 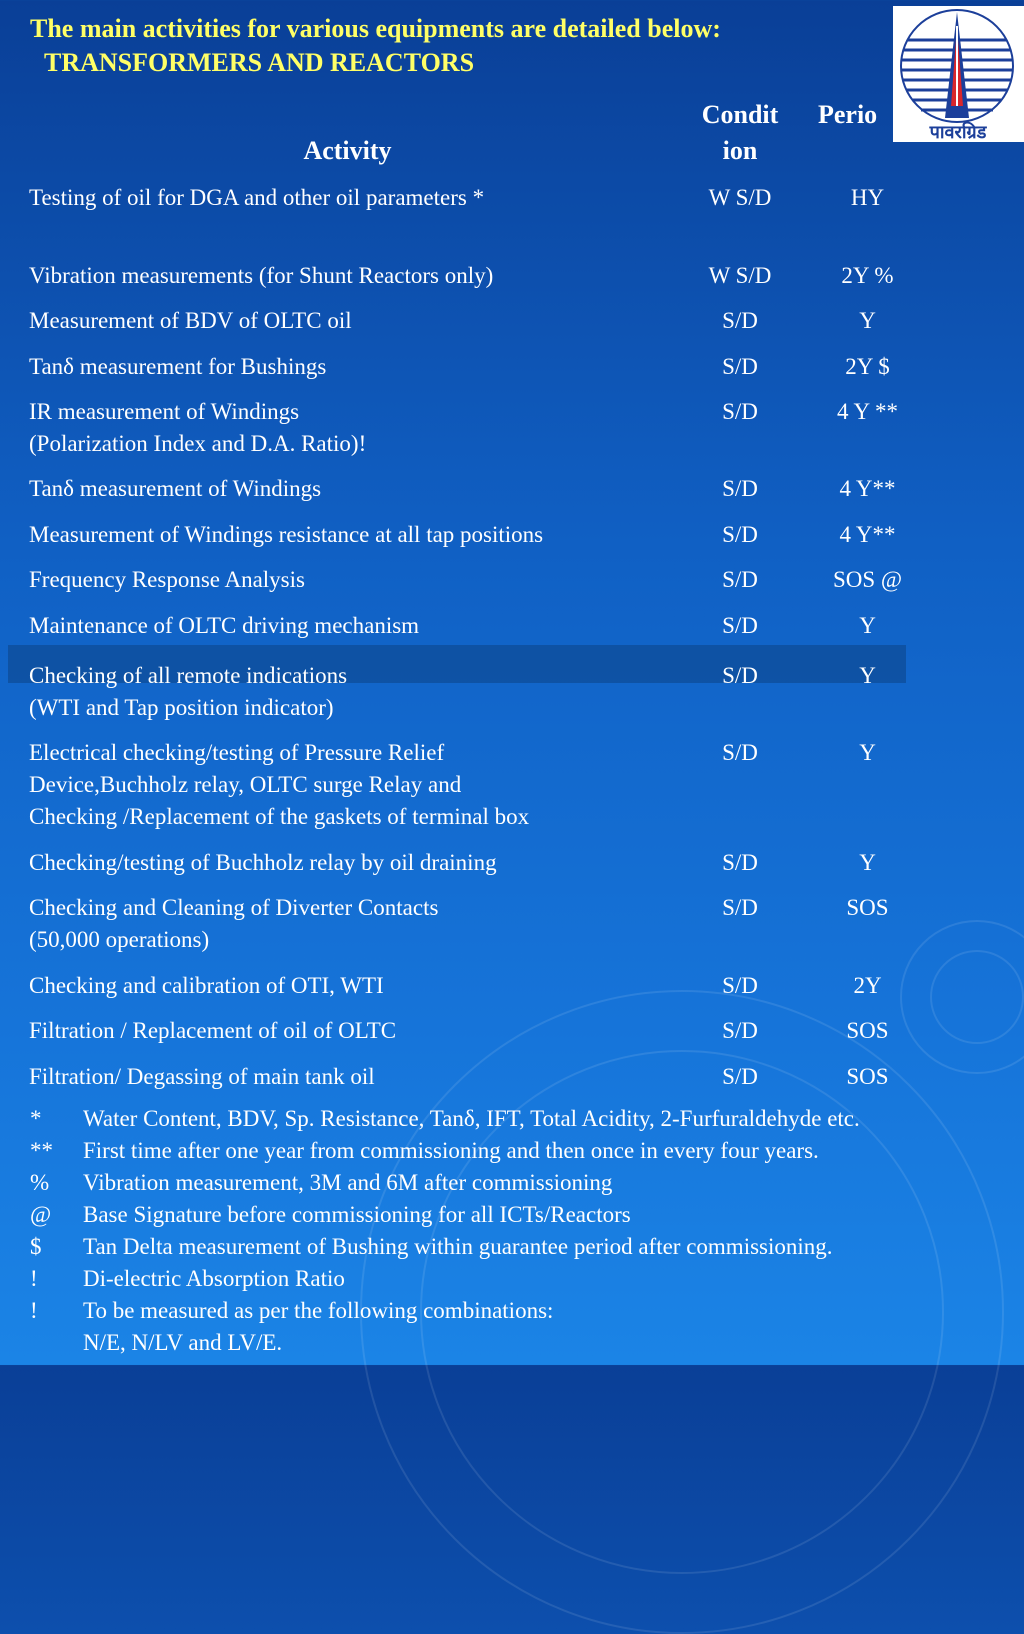 What do you see at coordinates (224, 625) in the screenshot?
I see `activity-cell: Maintenance of OLTC driving mechanism` at bounding box center [224, 625].